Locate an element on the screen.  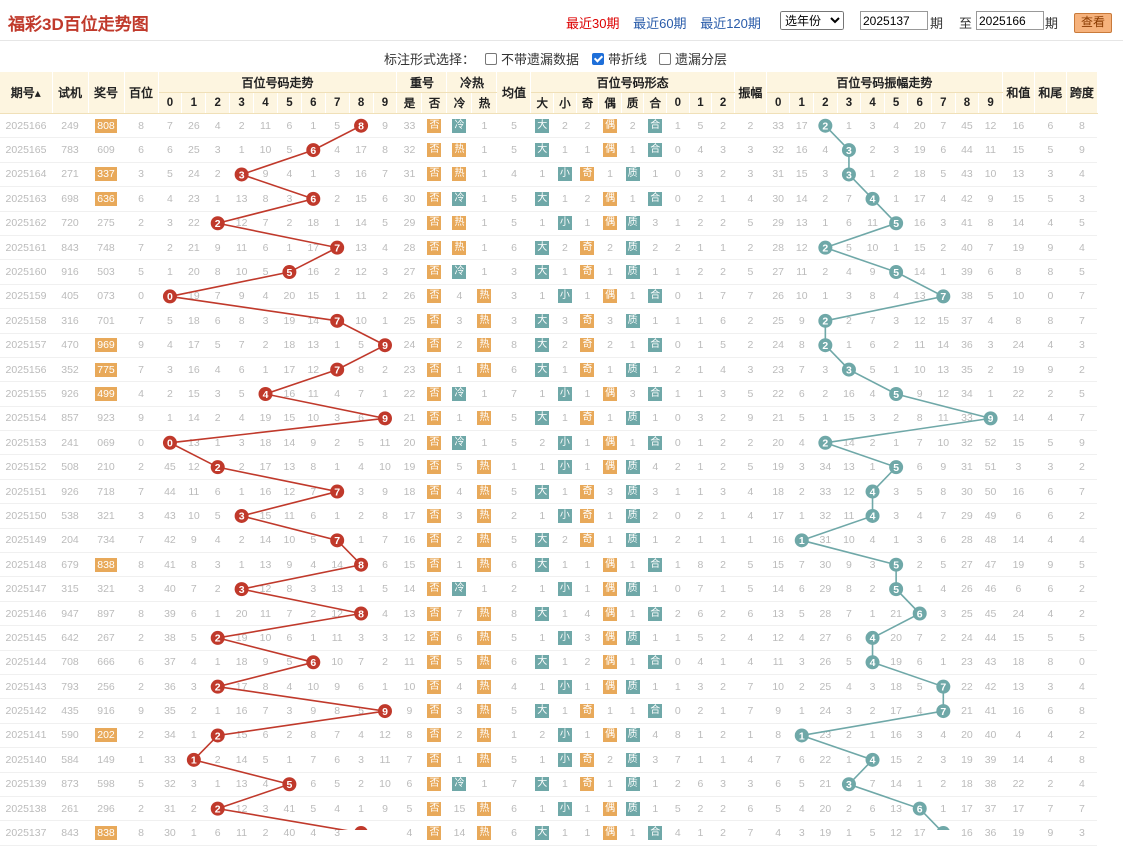
col-amp-digit: 2 is located at coordinates (825, 103).